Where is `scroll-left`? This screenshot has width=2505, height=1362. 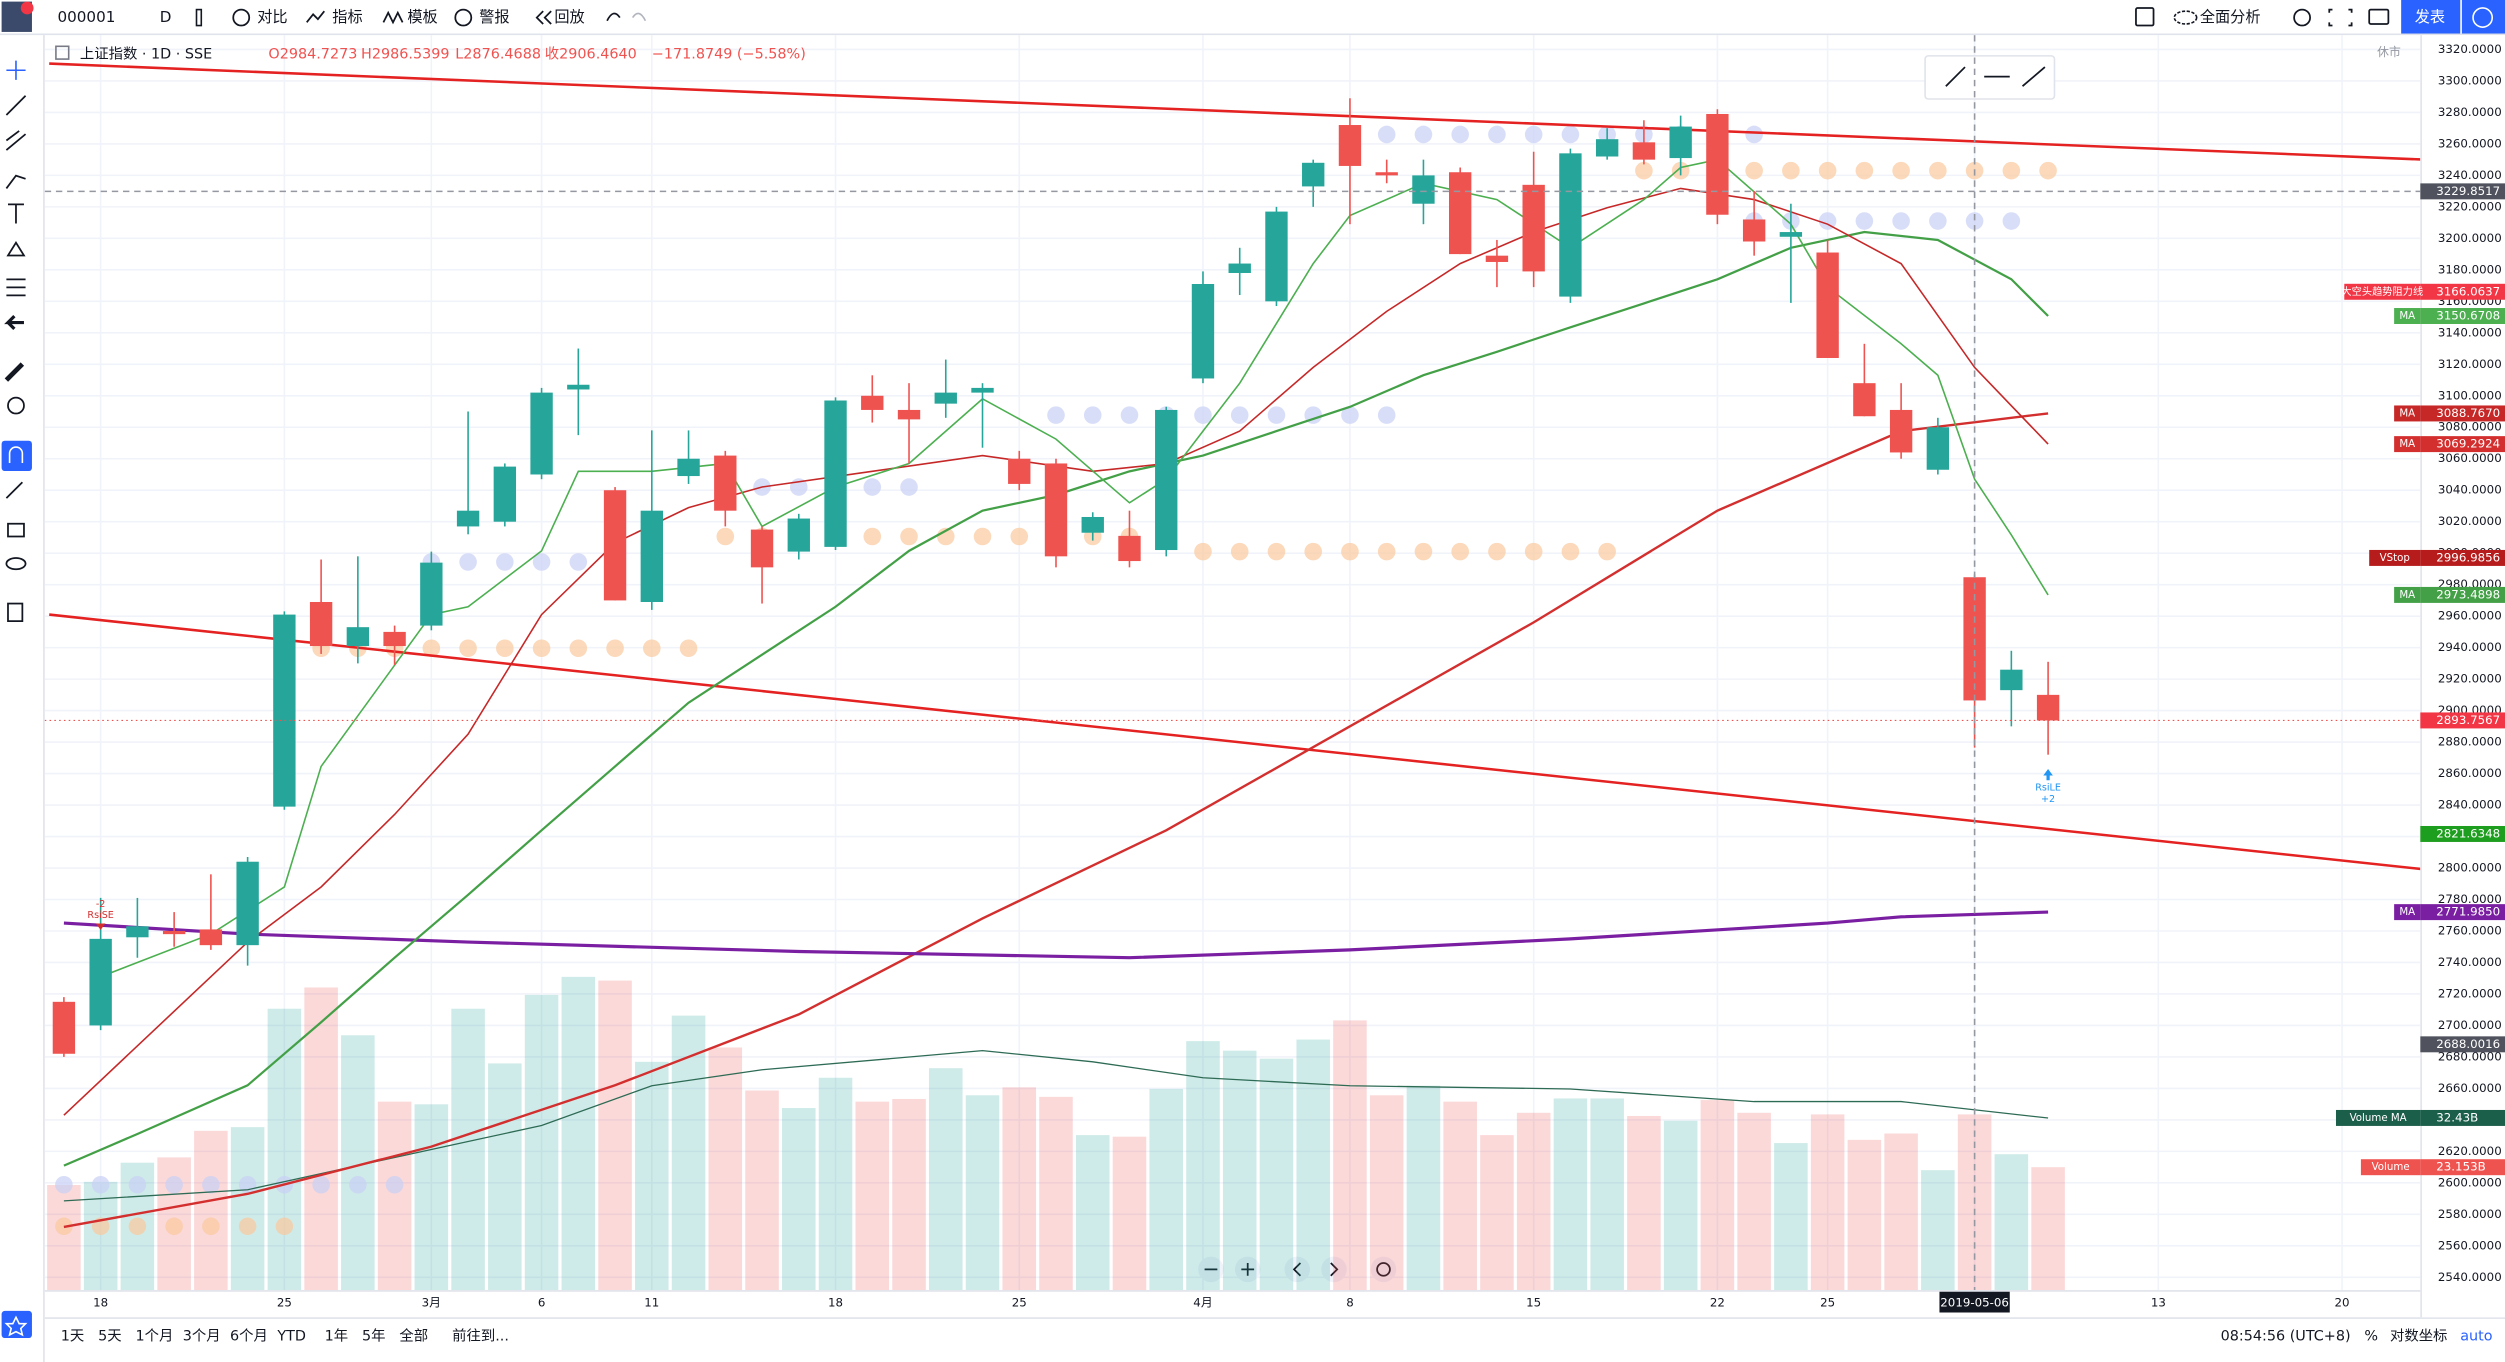
scroll-left is located at coordinates (1297, 1269).